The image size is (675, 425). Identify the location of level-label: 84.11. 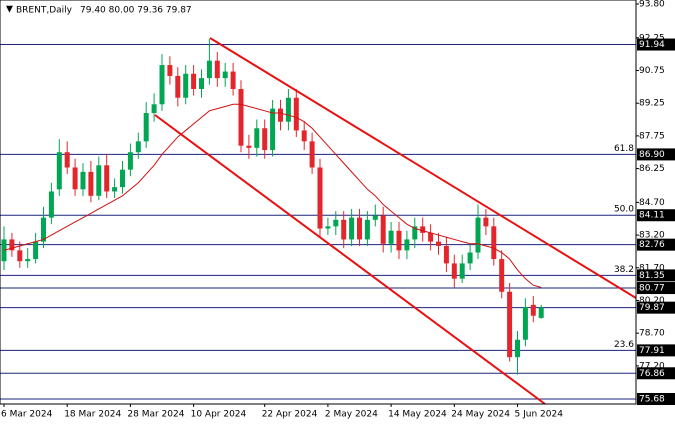
(652, 216).